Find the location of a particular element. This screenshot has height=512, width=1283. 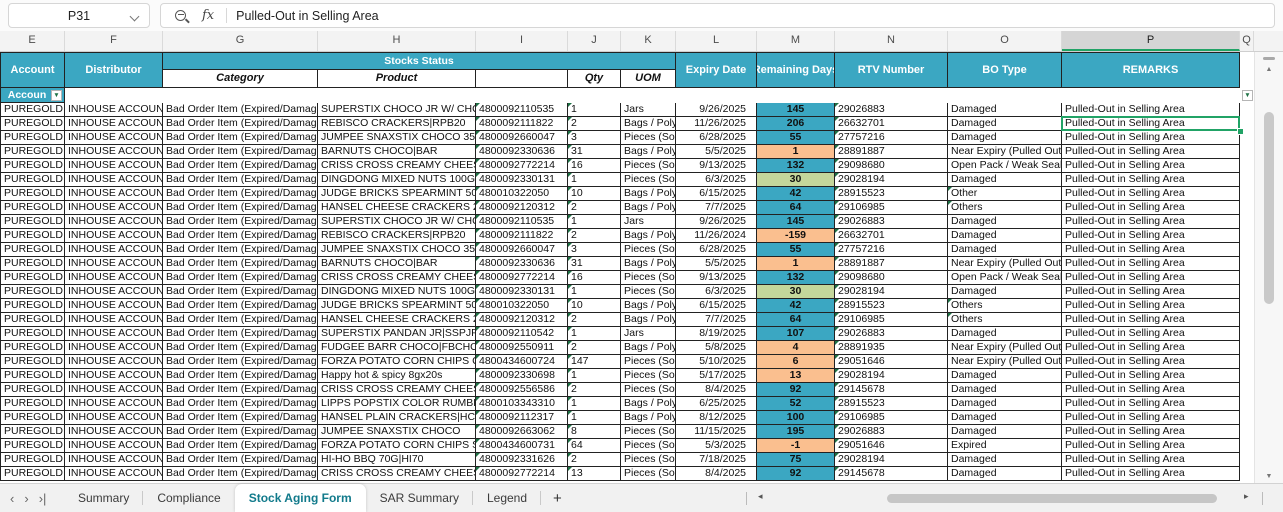

formula-input: Pulled-Out in Selling Area is located at coordinates (307, 15).